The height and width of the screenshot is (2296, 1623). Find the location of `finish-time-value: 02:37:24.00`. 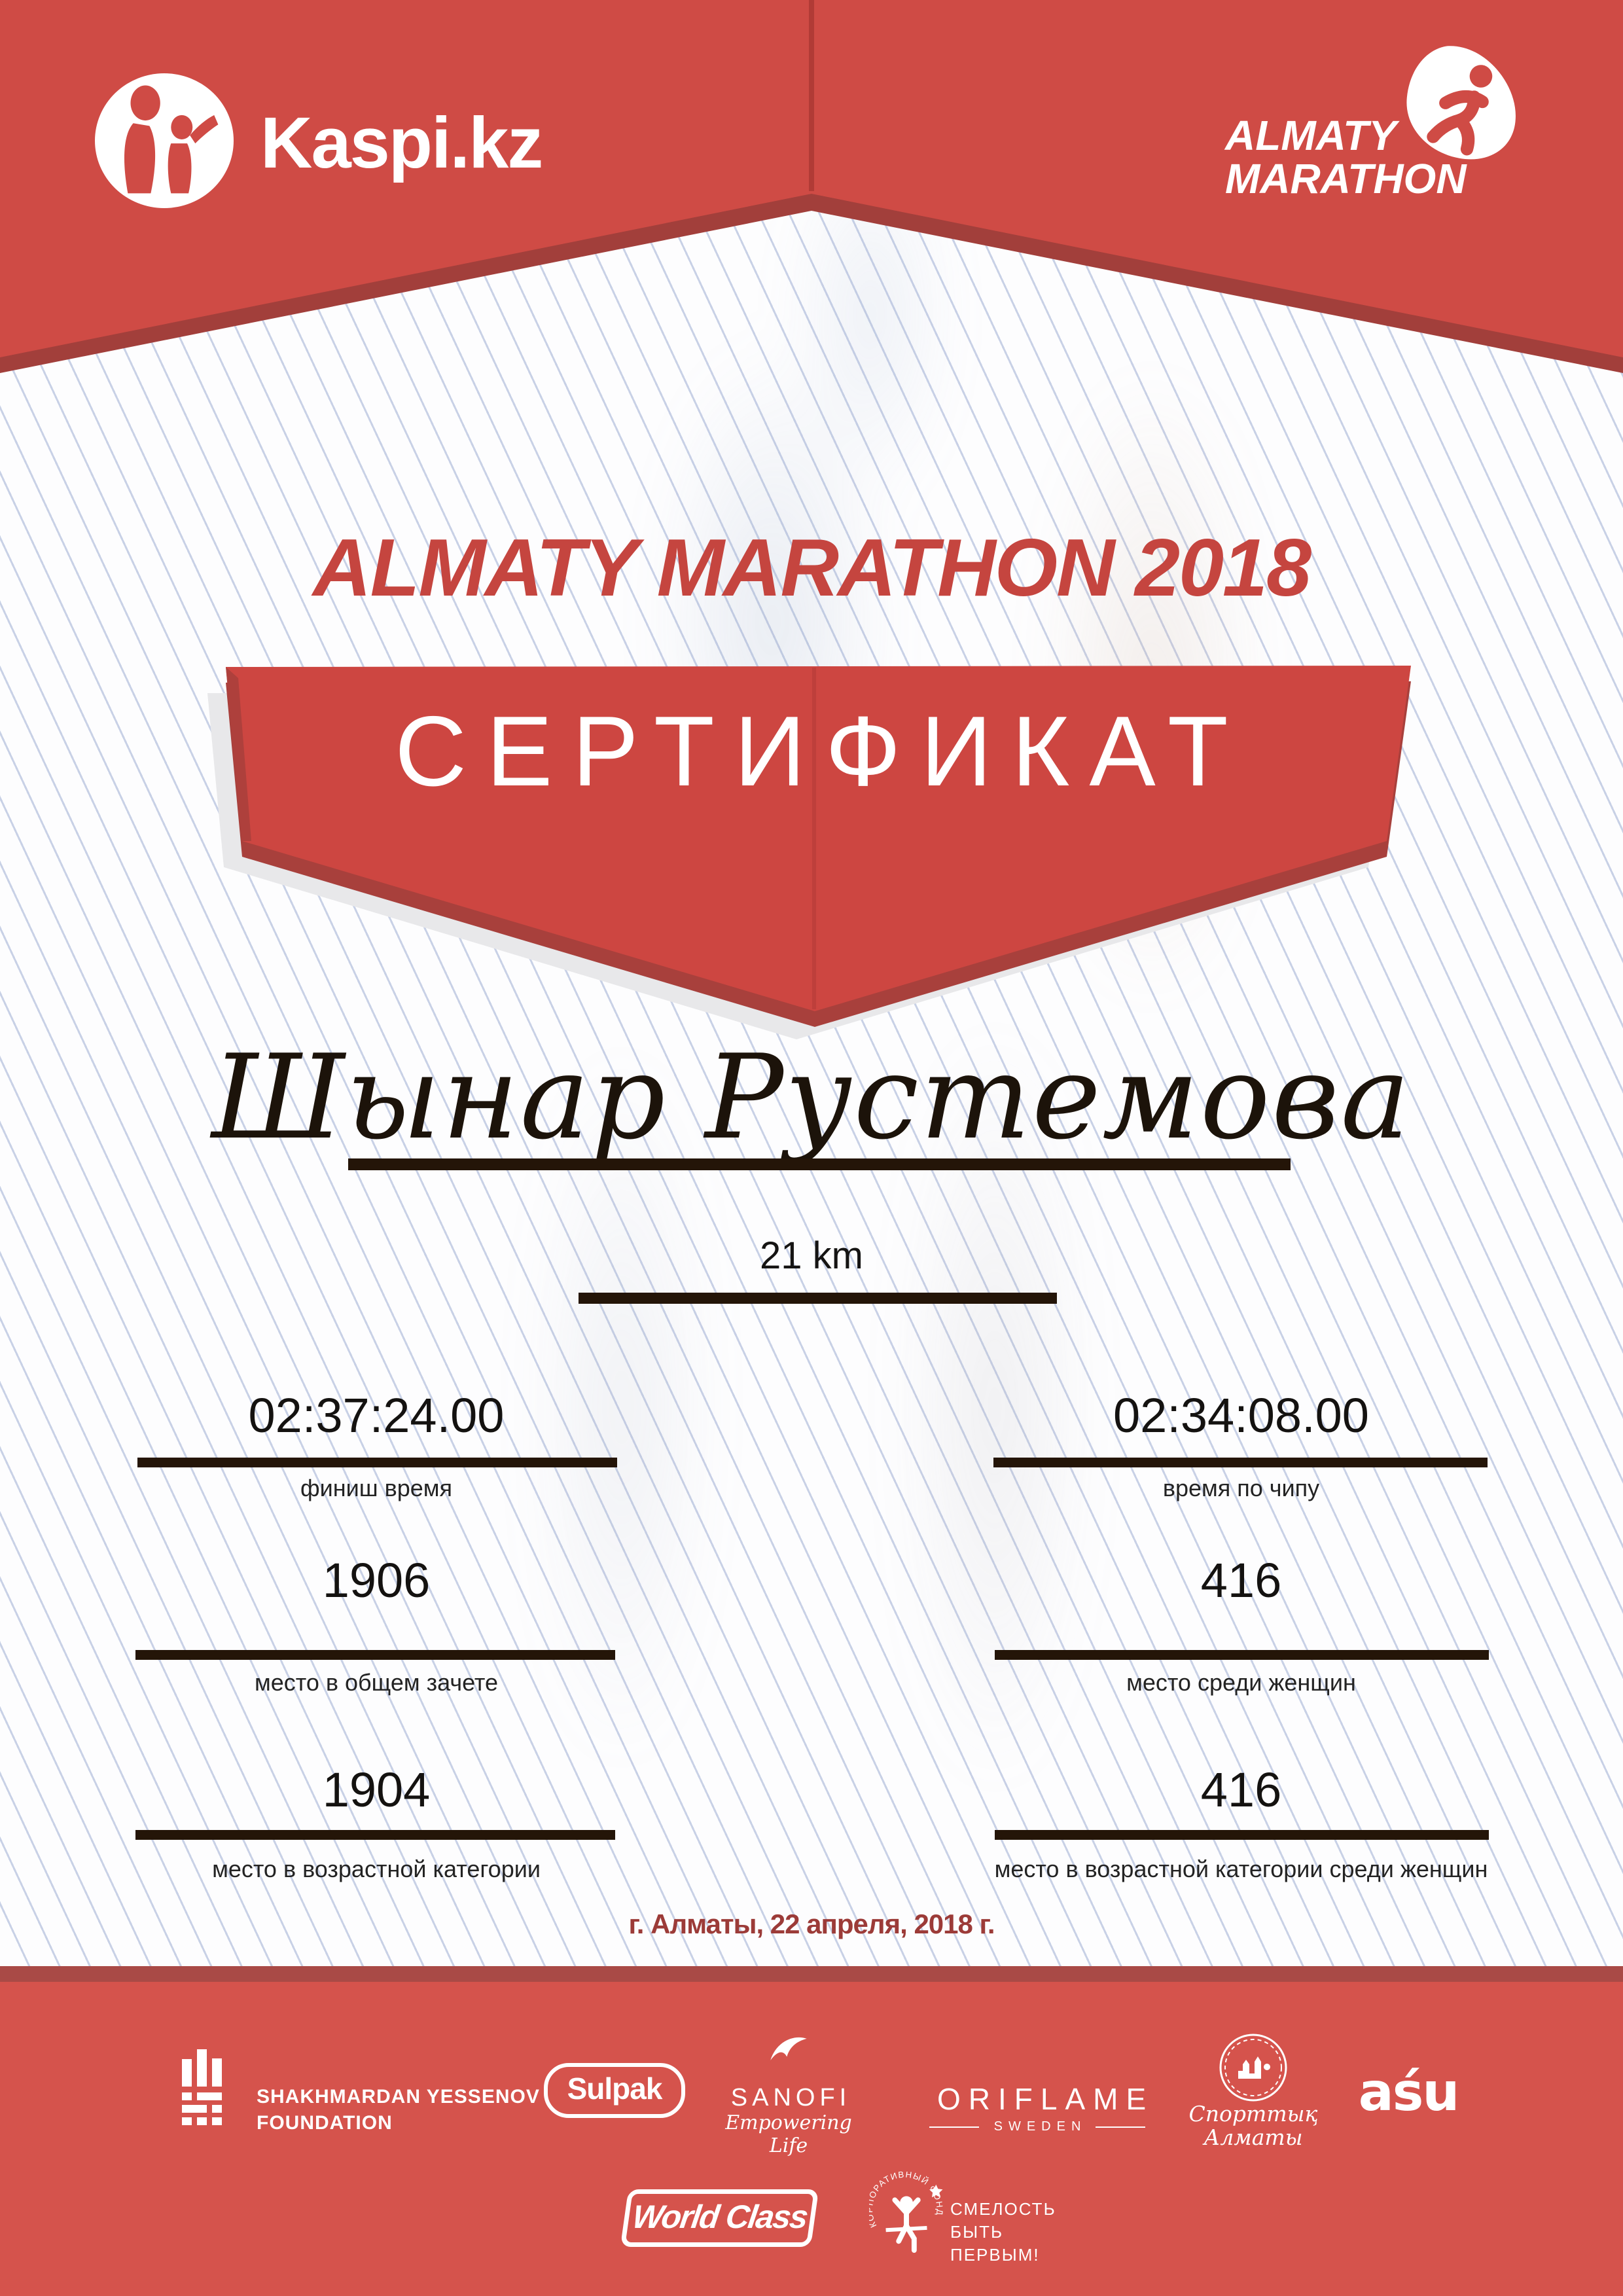

finish-time-value: 02:37:24.00 is located at coordinates (376, 1415).